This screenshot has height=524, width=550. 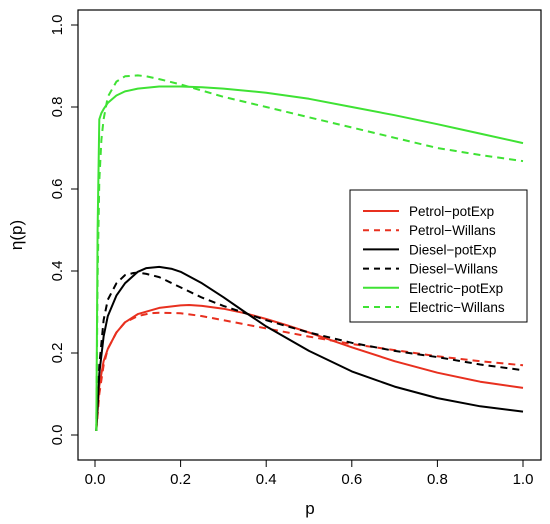 I want to click on x-tick-label: 0.0, so click(x=95, y=479).